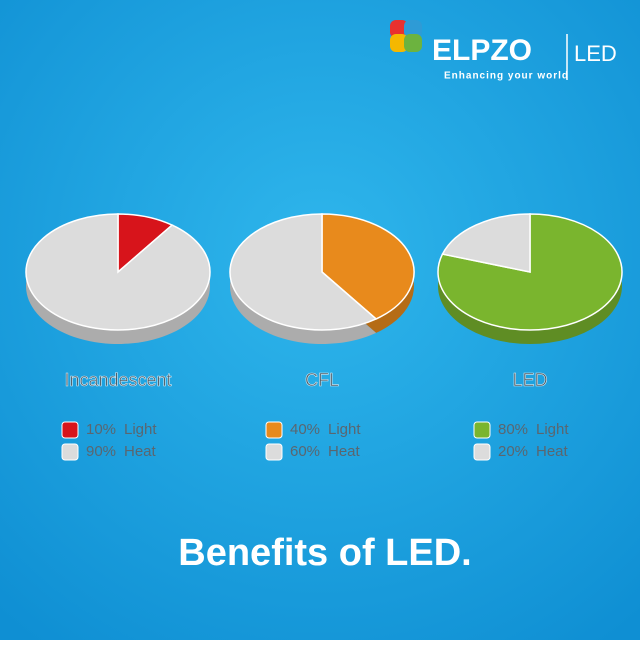 This screenshot has width=640, height=645. What do you see at coordinates (305, 451) in the screenshot?
I see `legend-value: 60%` at bounding box center [305, 451].